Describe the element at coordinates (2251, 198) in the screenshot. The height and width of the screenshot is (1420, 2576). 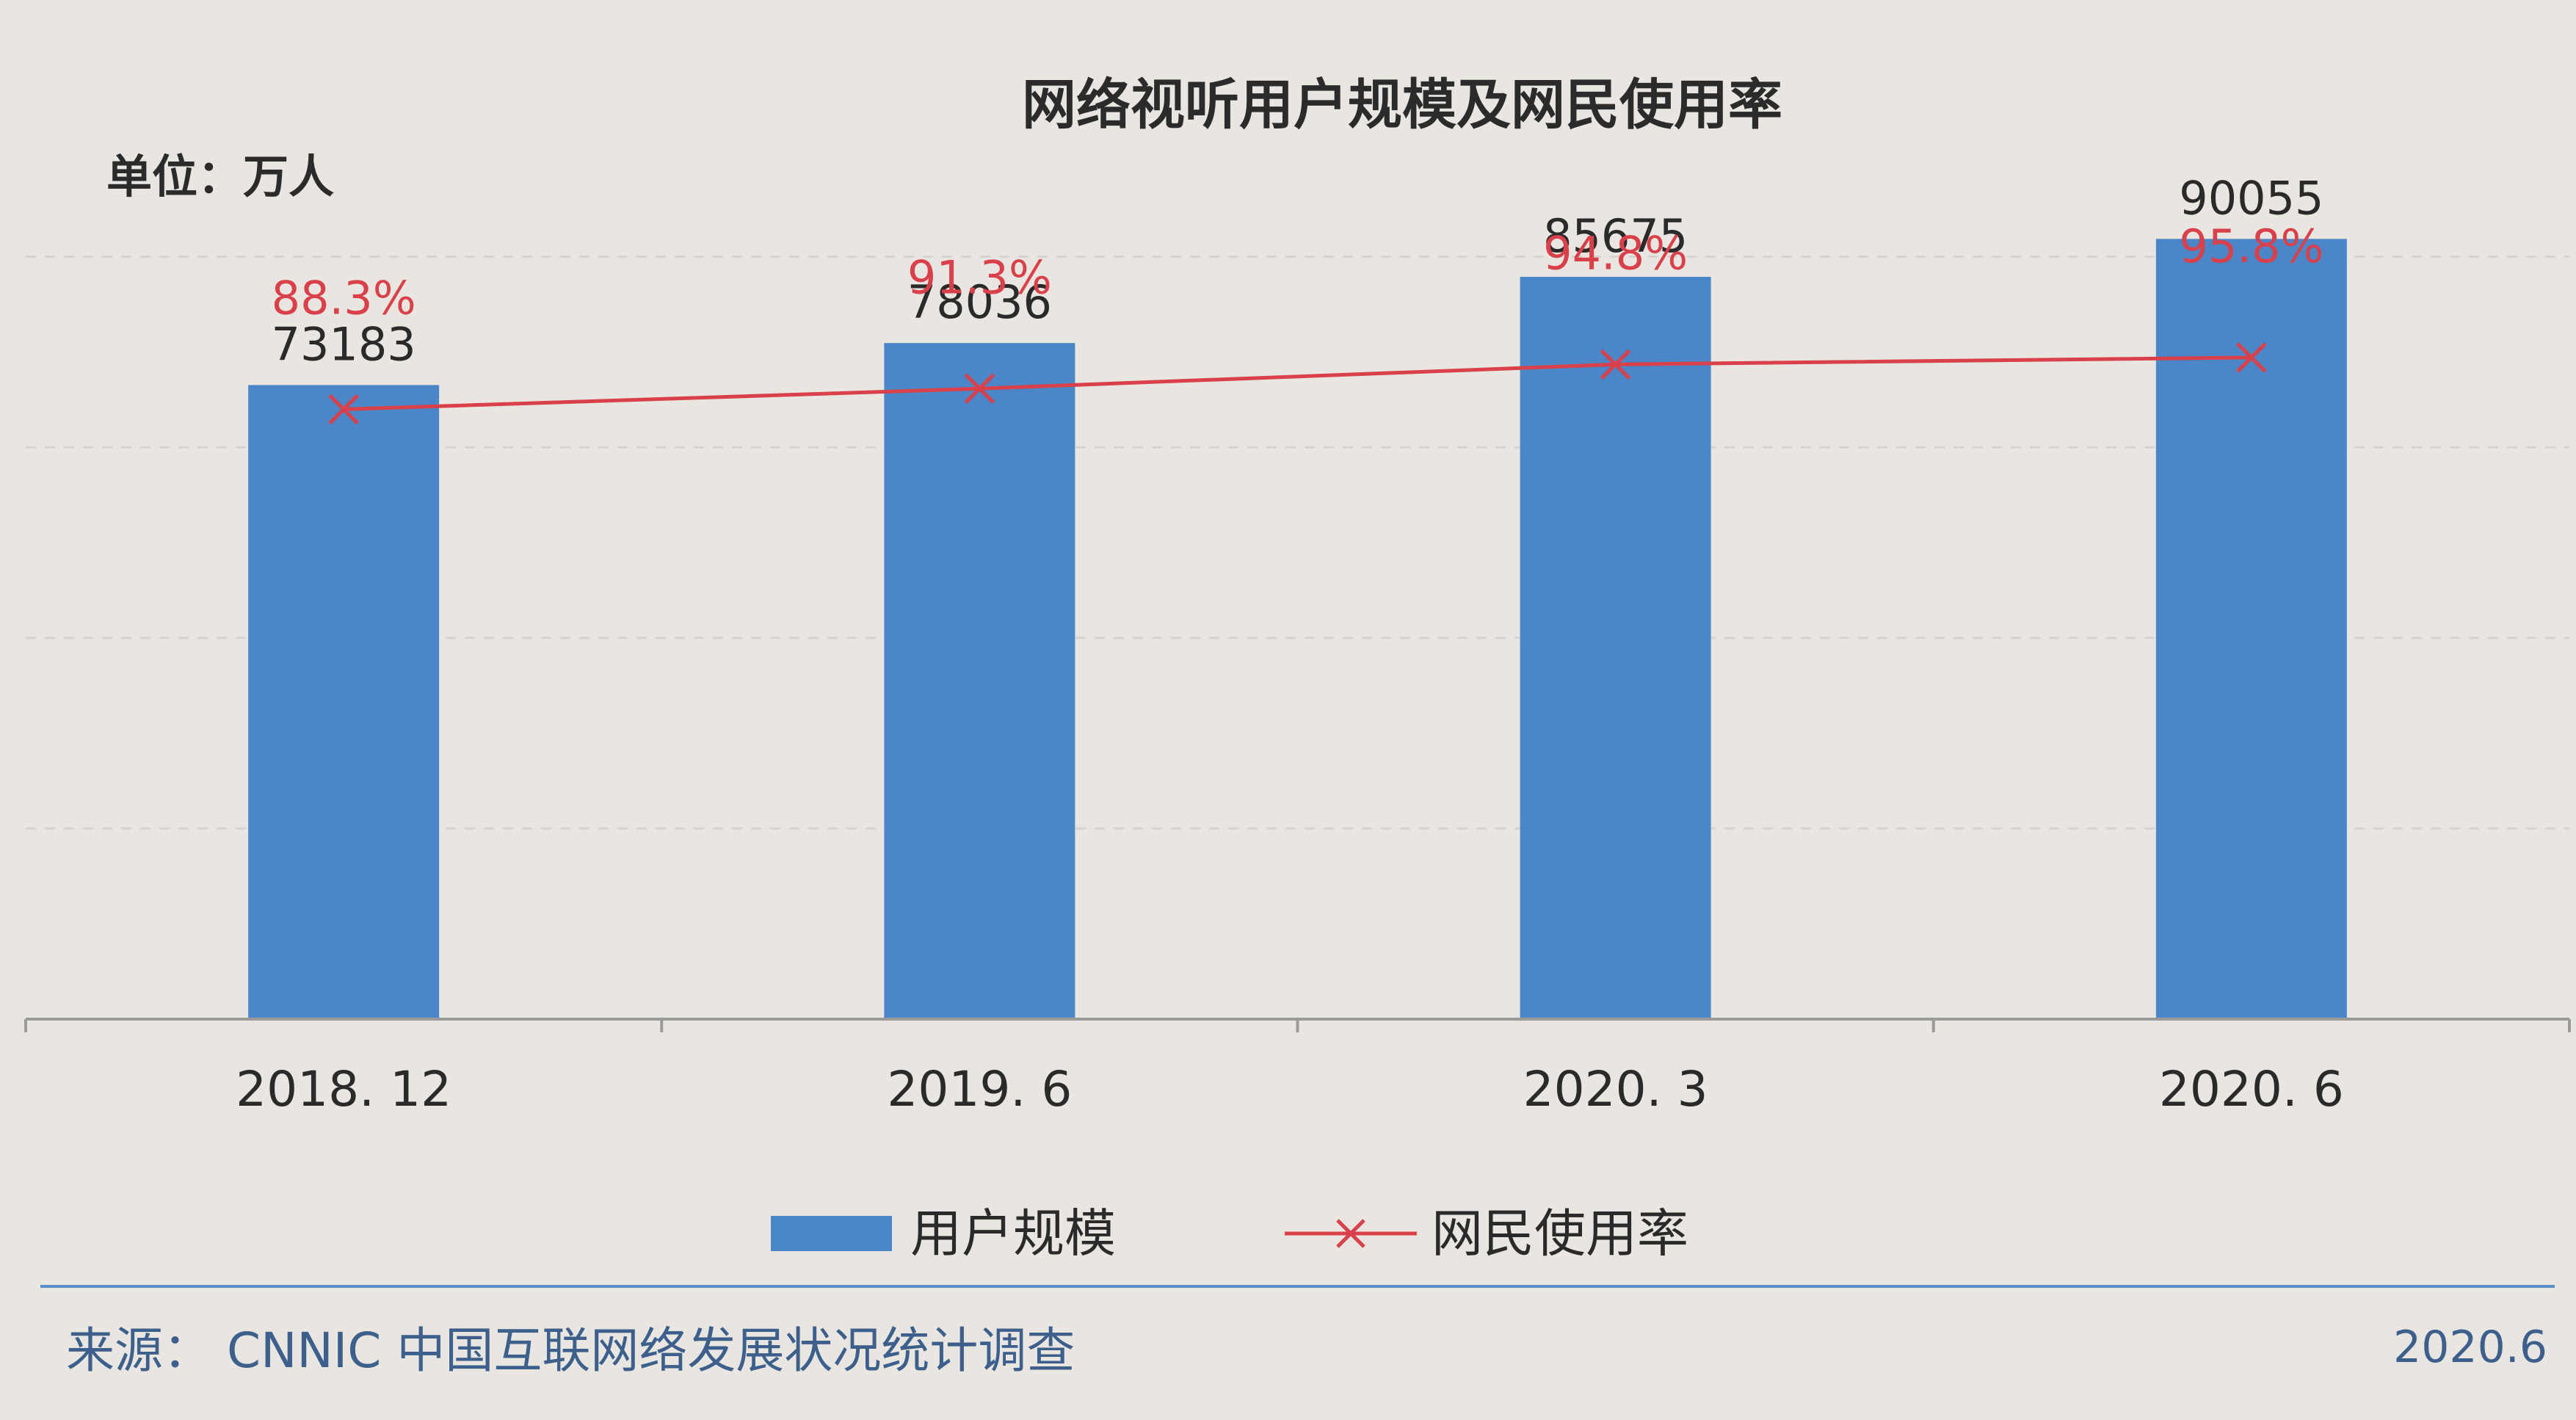
I see `bar-value-label: 90055` at that location.